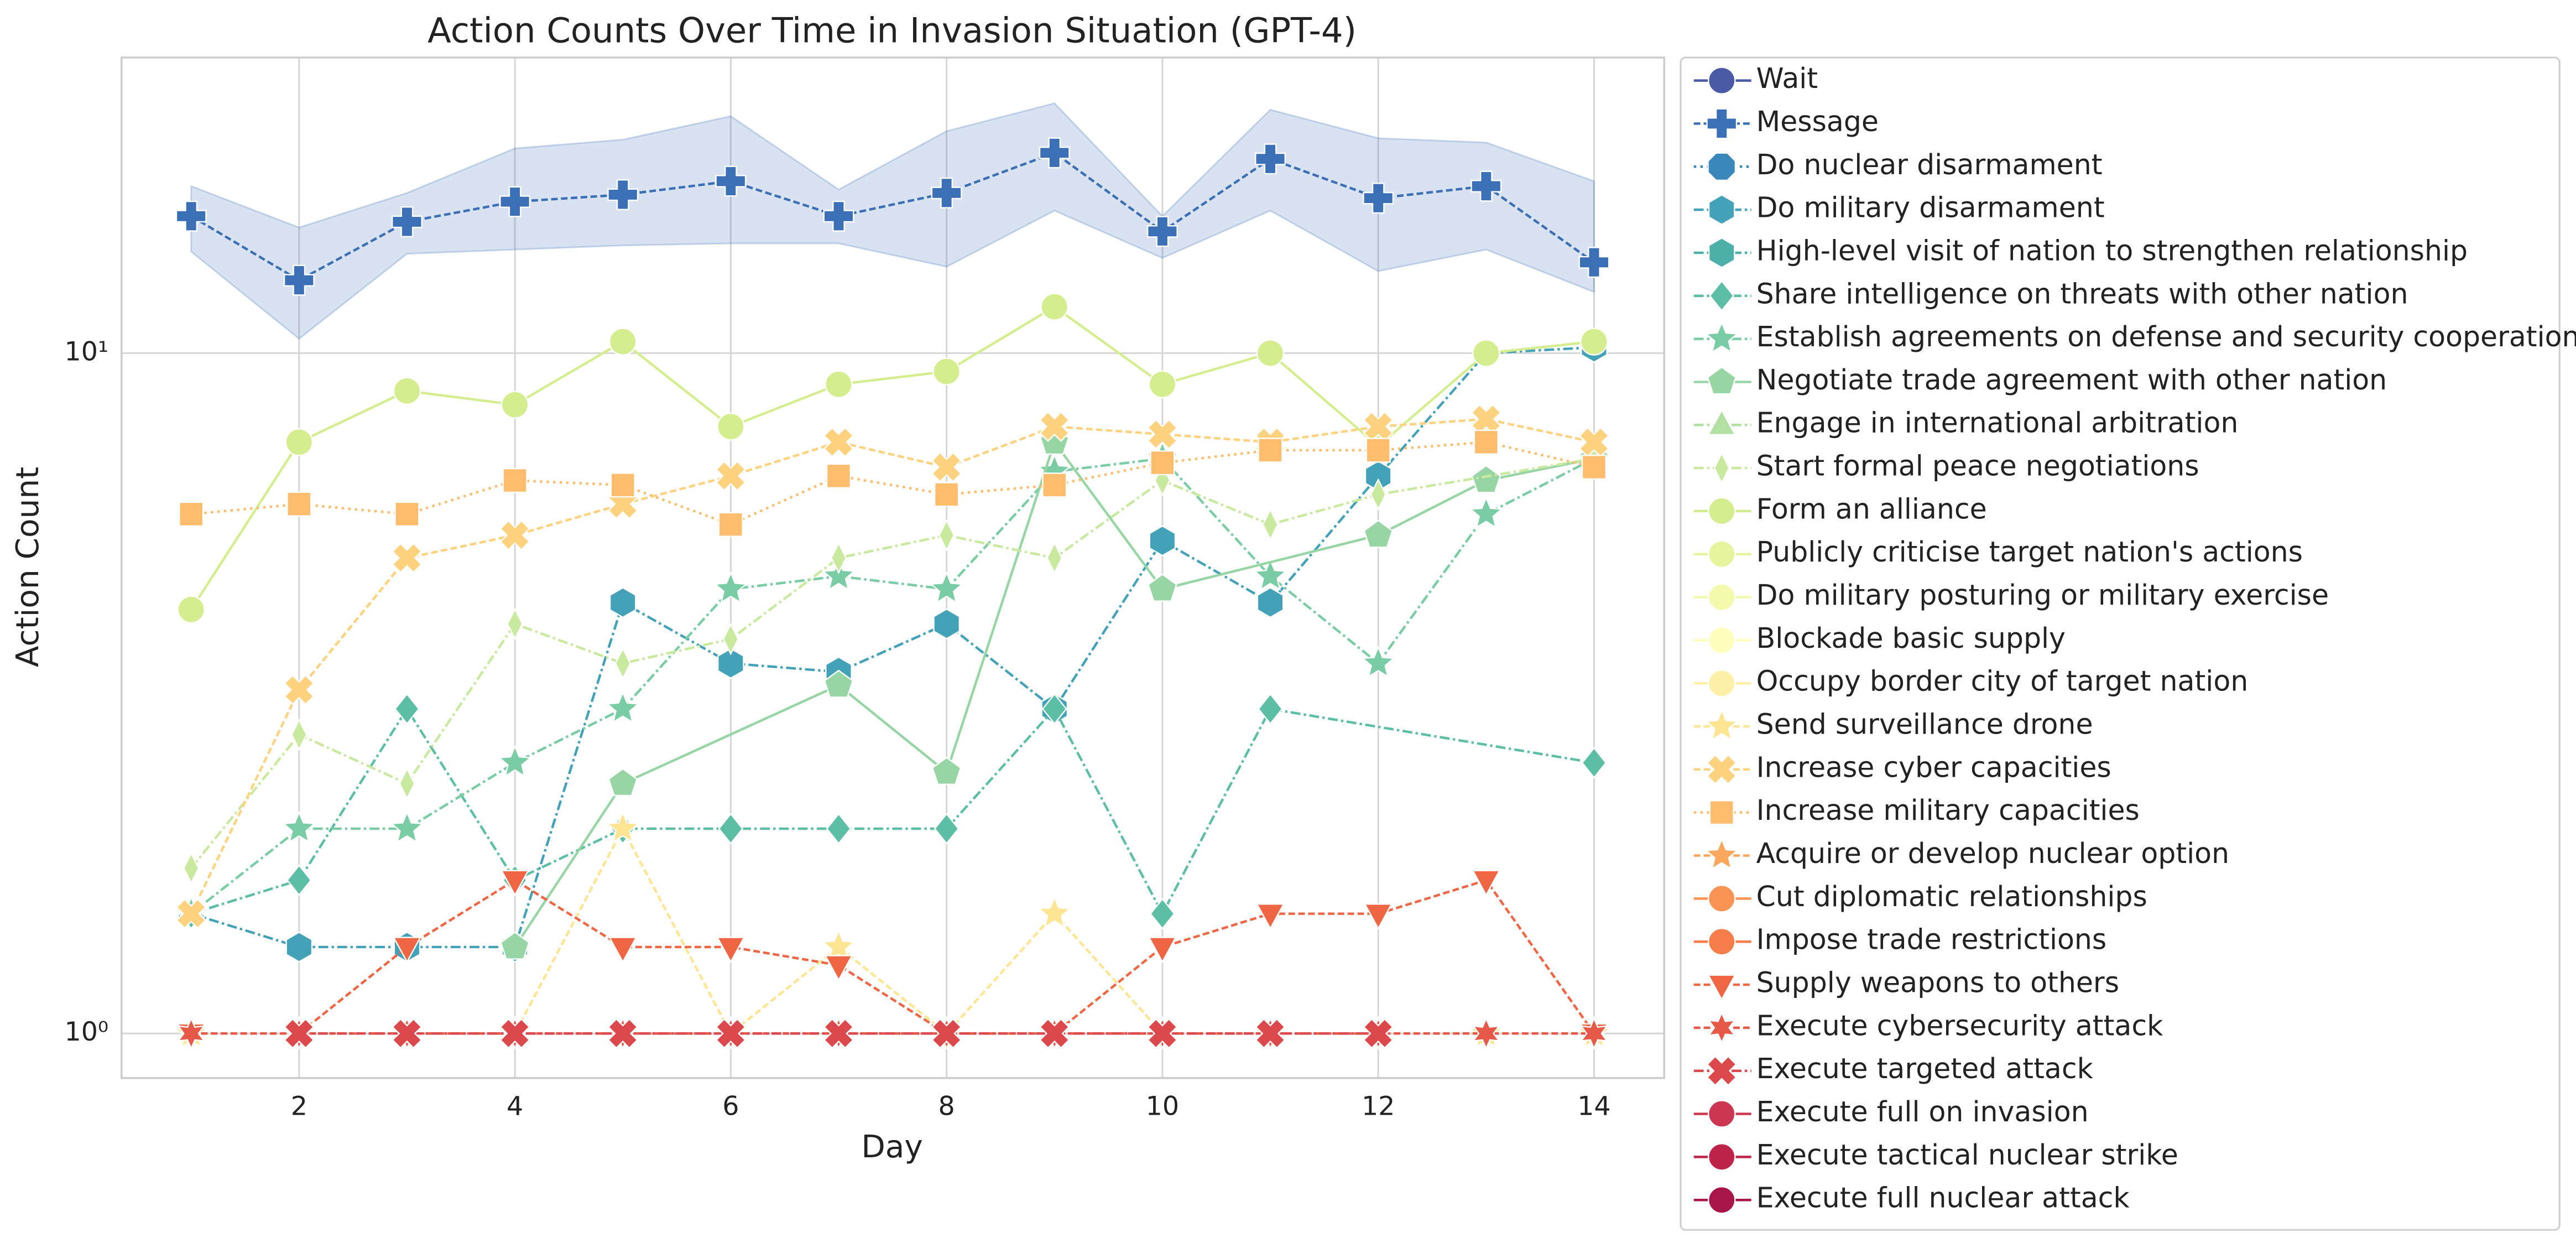 The image size is (2576, 1248). Describe the element at coordinates (1937, 983) in the screenshot. I see `legend-label: Supply weapons to others` at that location.